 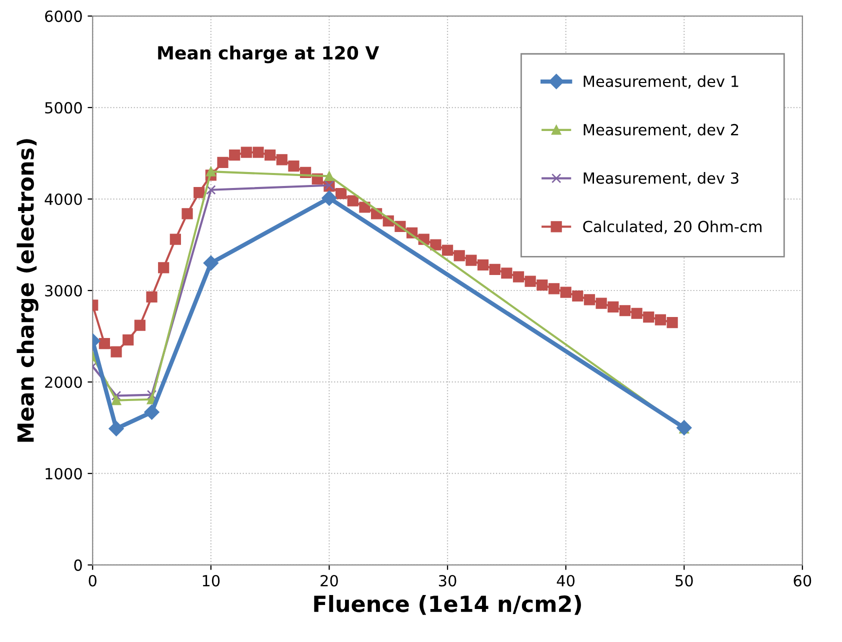 What do you see at coordinates (565, 580) in the screenshot?
I see `x-tick-label: 40` at bounding box center [565, 580].